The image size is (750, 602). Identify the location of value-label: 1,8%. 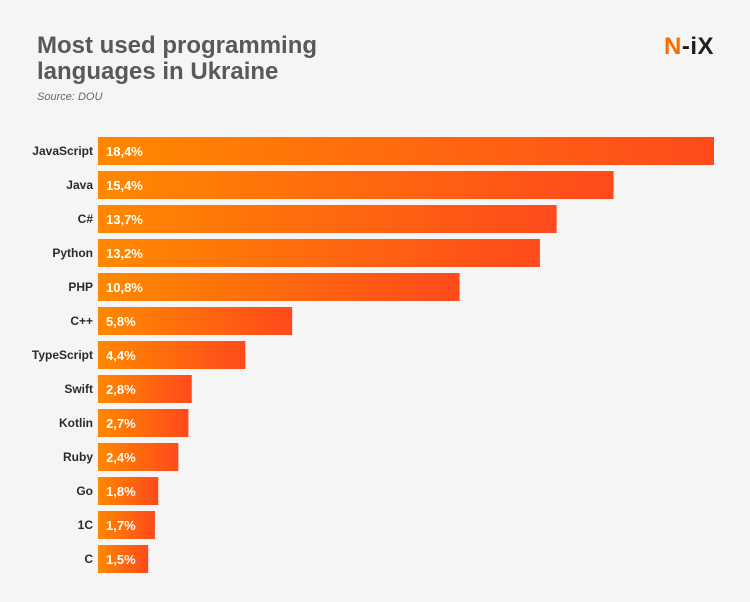
(121, 491).